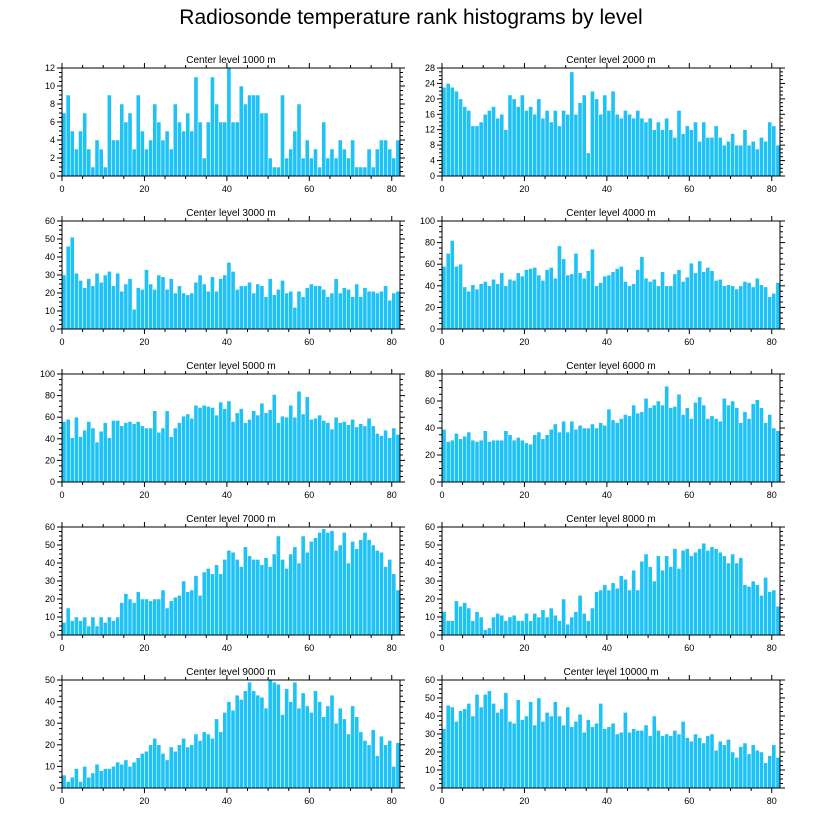  I want to click on x-tick-label: 0, so click(61, 495).